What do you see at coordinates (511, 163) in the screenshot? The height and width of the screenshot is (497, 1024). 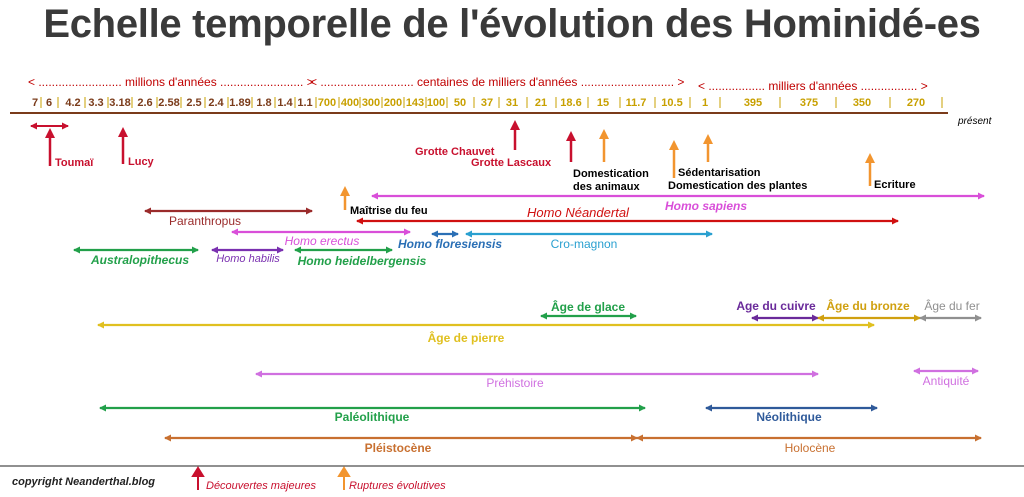 I see `discovery-label: Grotte Lascaux` at bounding box center [511, 163].